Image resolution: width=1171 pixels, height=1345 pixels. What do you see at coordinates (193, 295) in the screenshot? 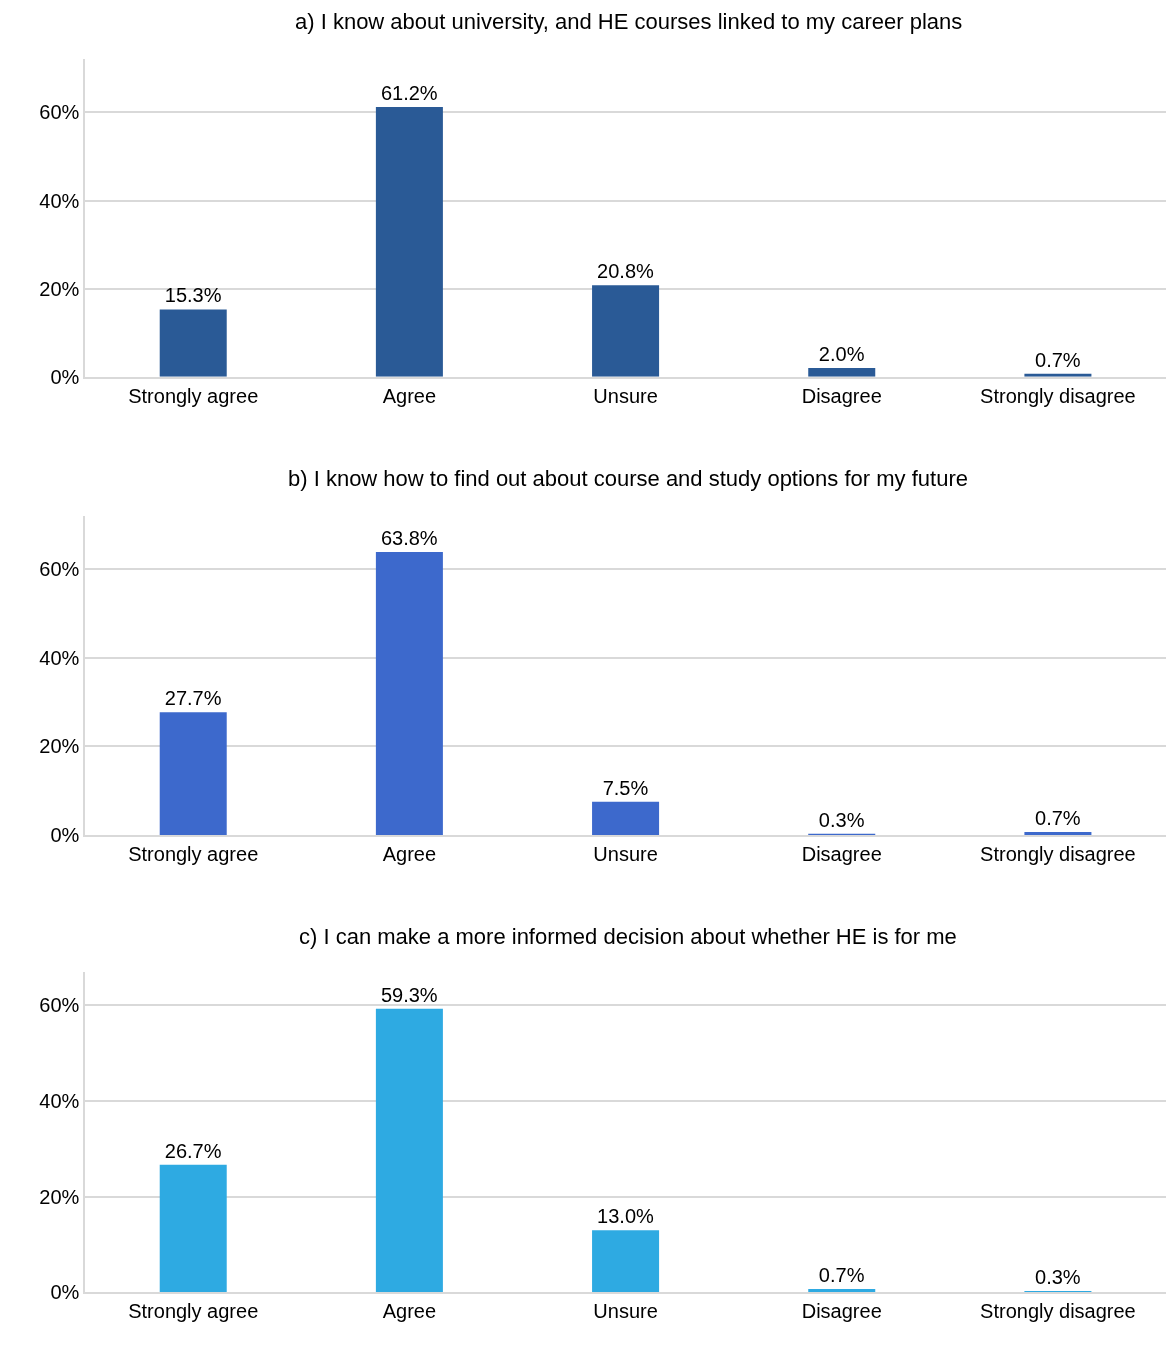
I see `data-label: 15.3%` at bounding box center [193, 295].